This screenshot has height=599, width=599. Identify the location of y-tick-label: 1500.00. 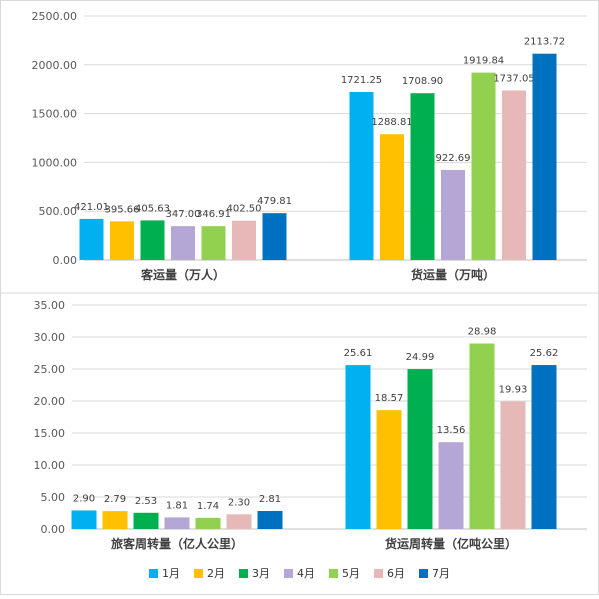
(55, 114).